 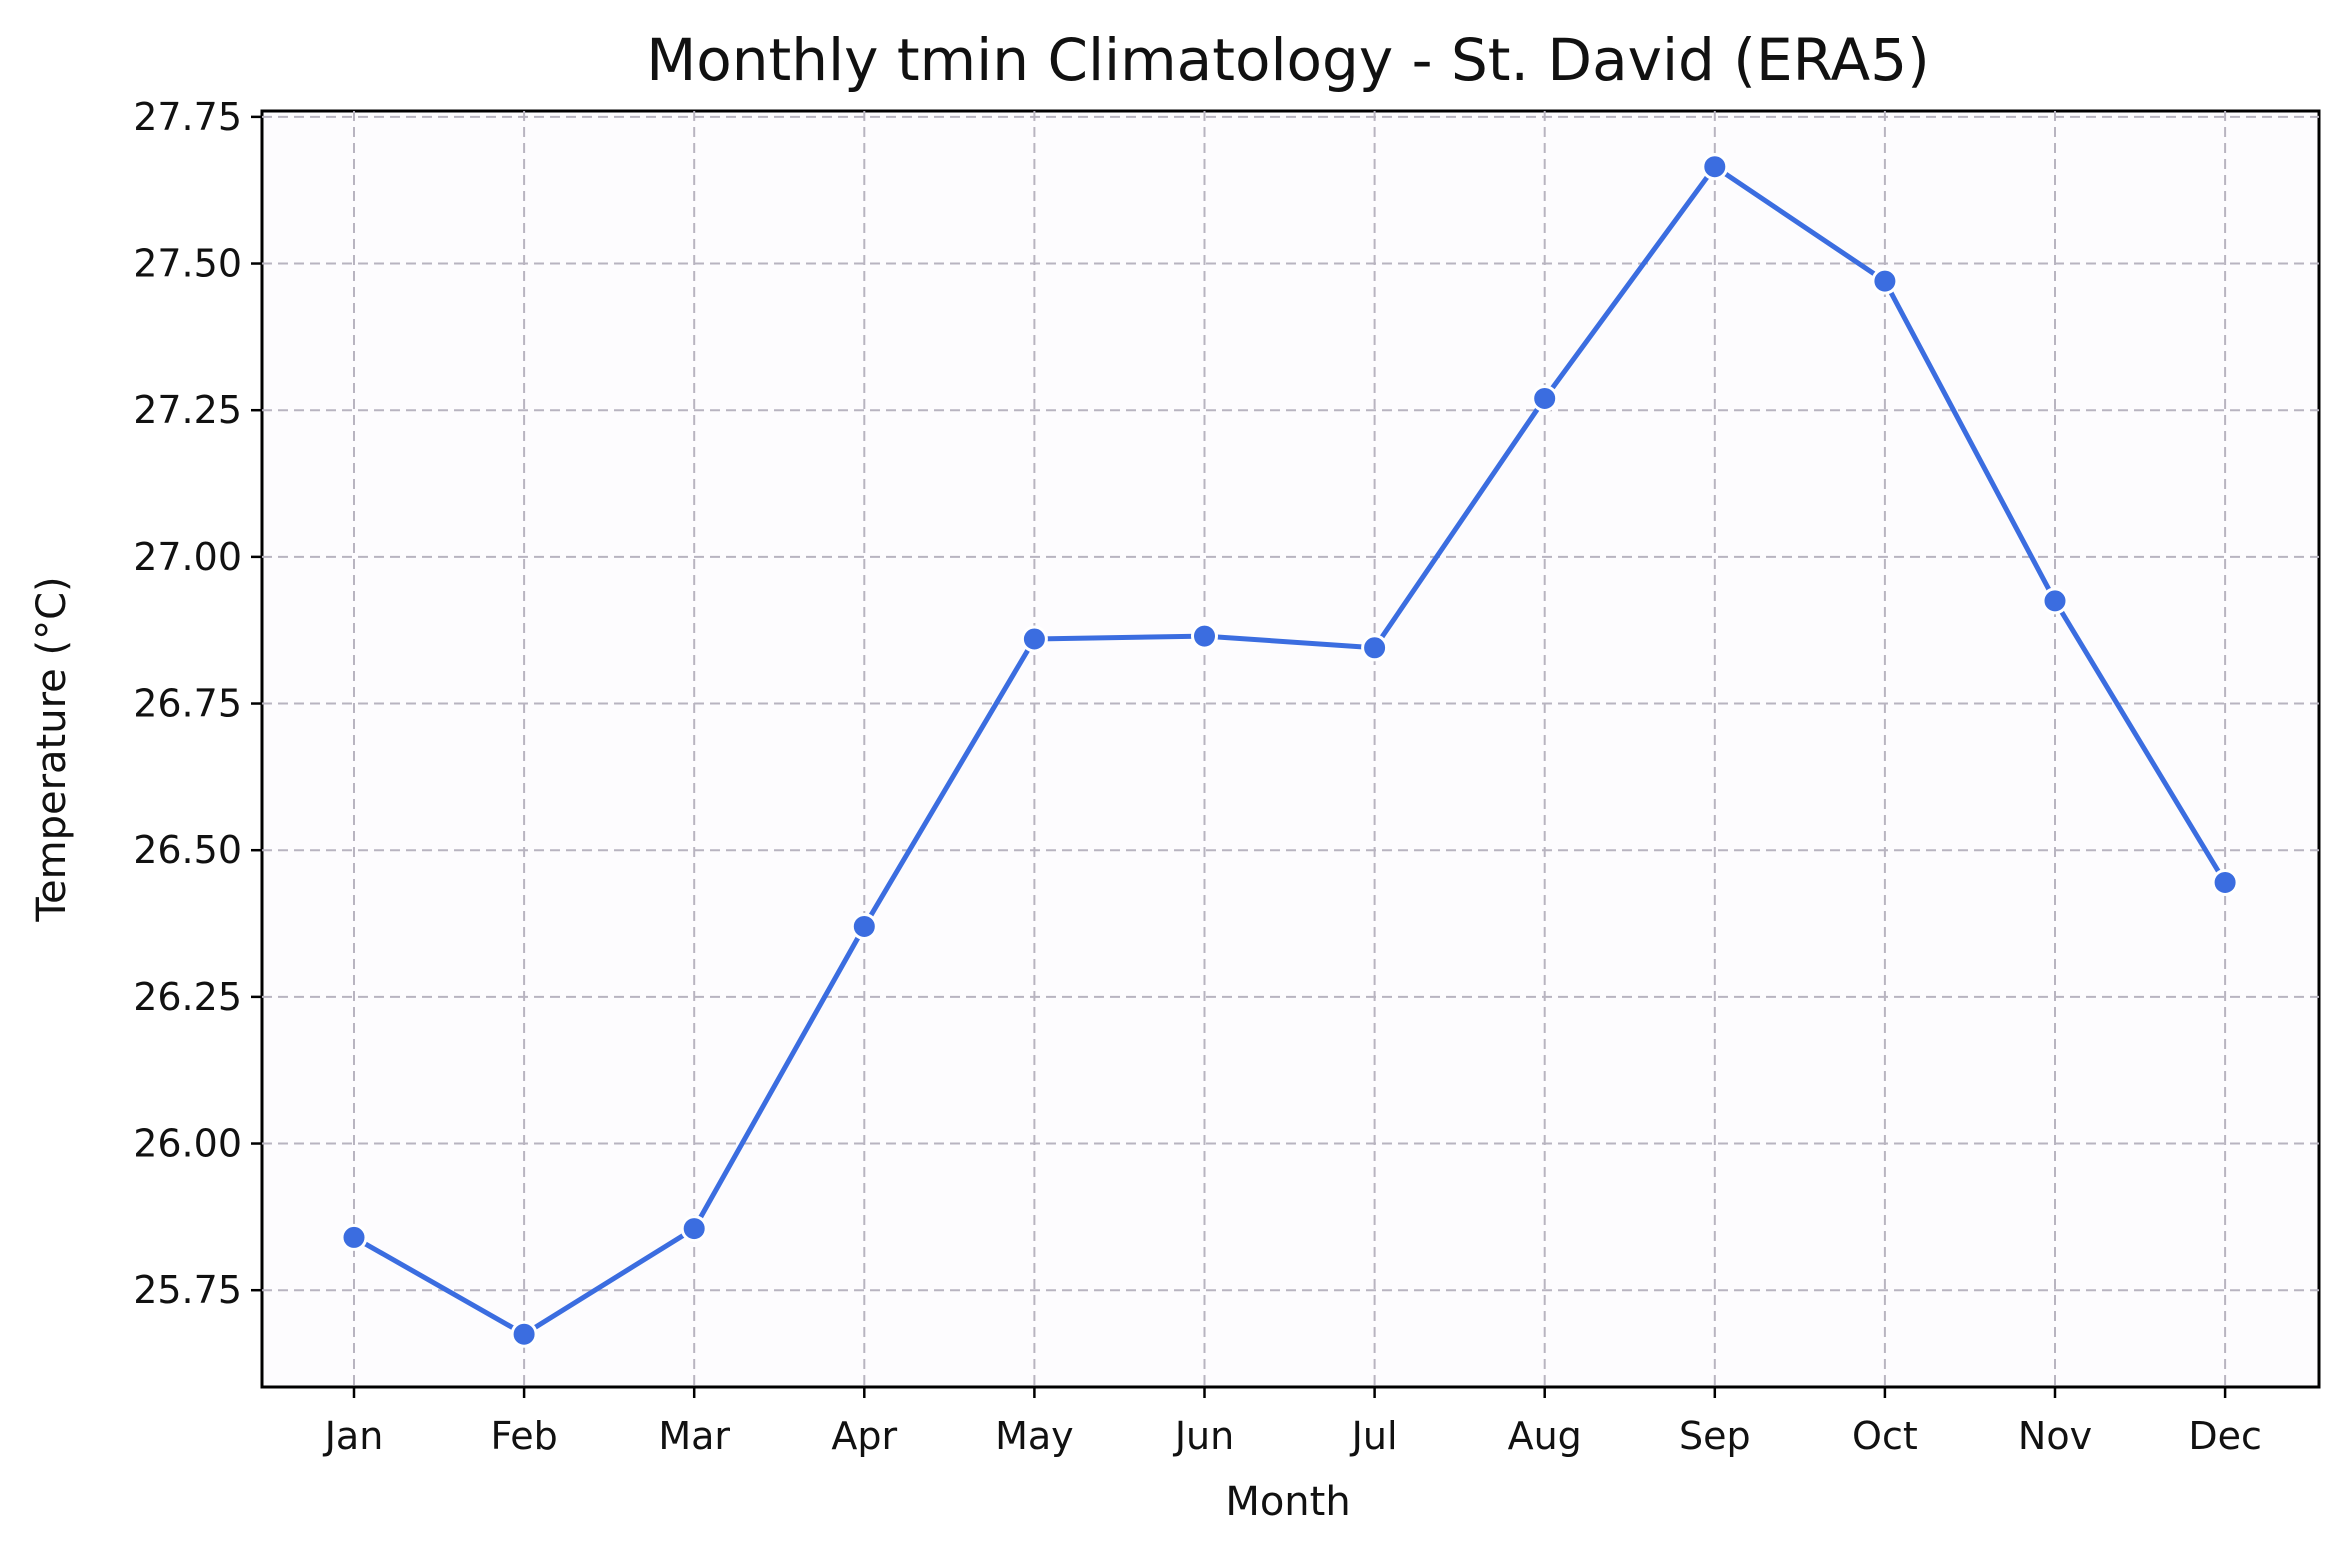 What do you see at coordinates (694, 1229) in the screenshot?
I see `data-point-mar` at bounding box center [694, 1229].